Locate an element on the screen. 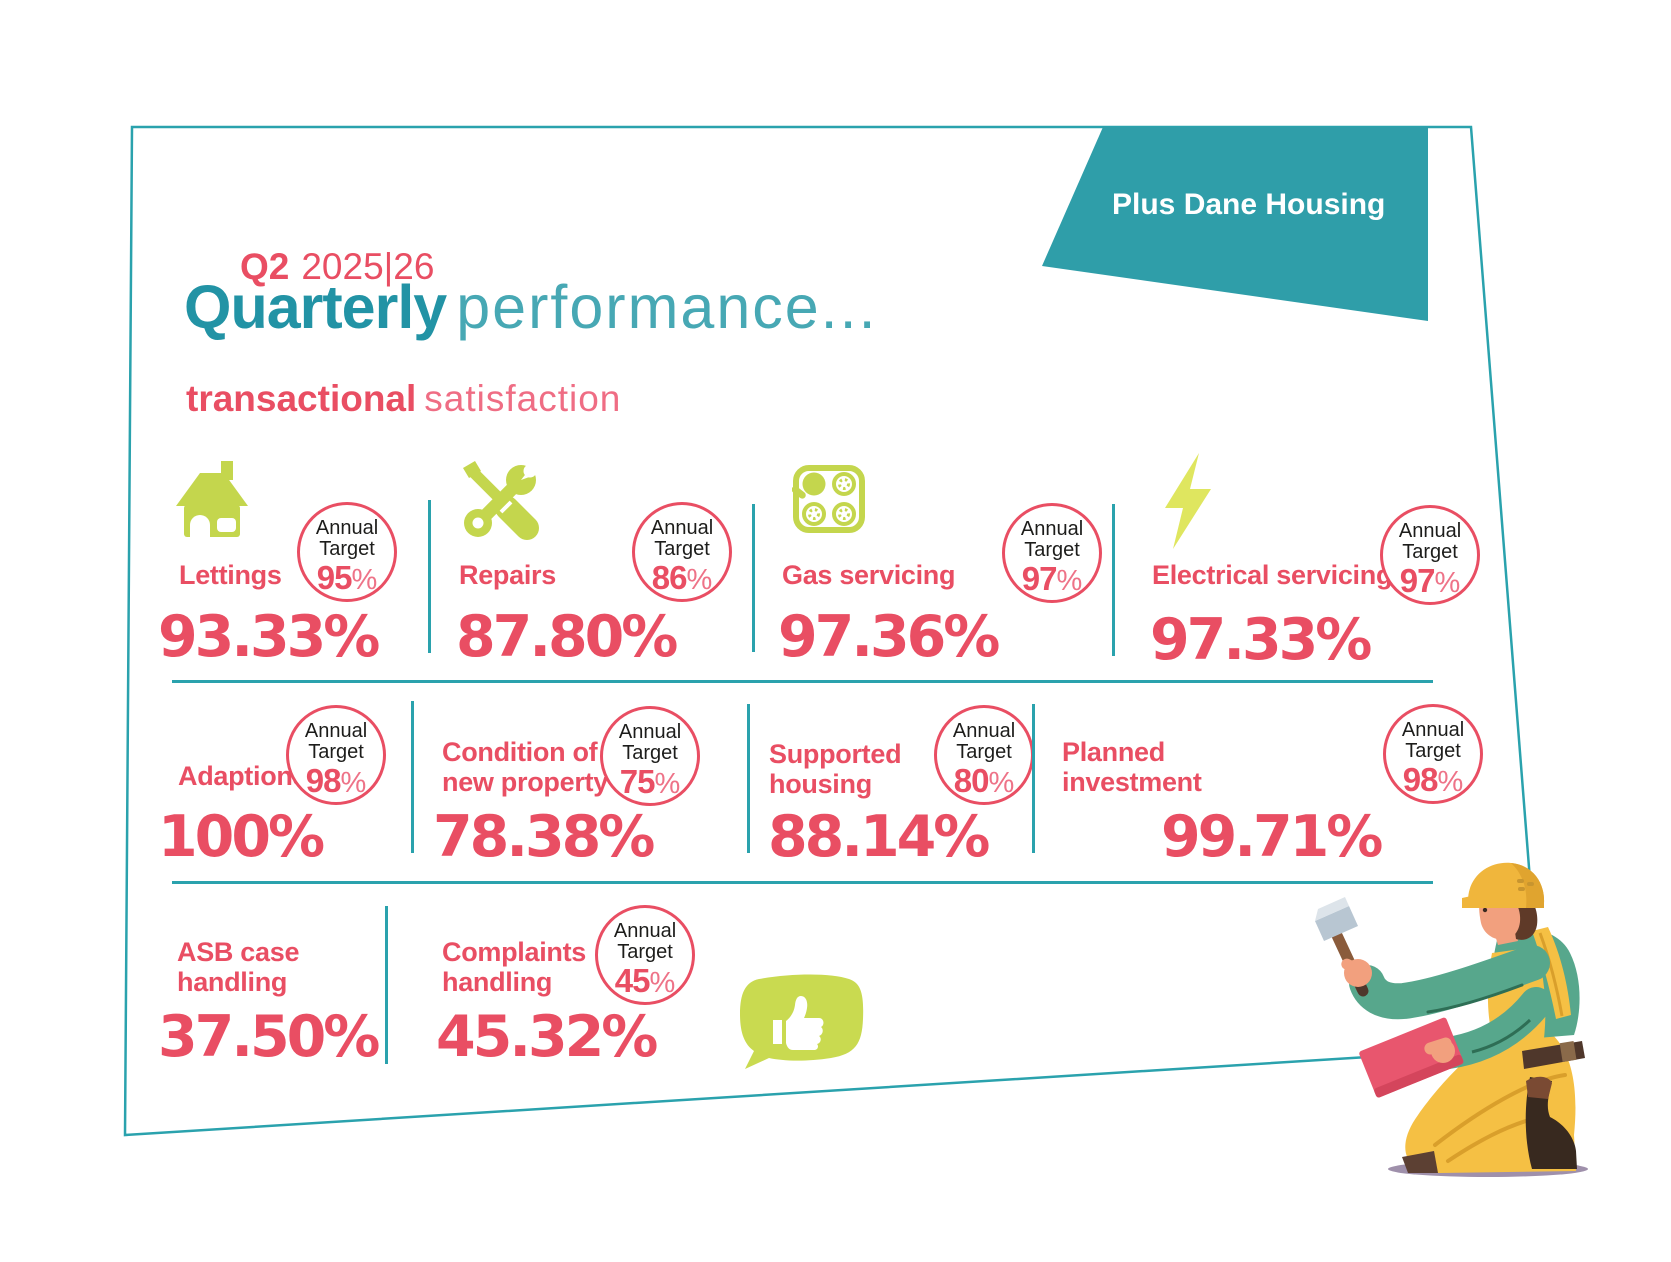  metric-label: Lettings is located at coordinates (230, 575).